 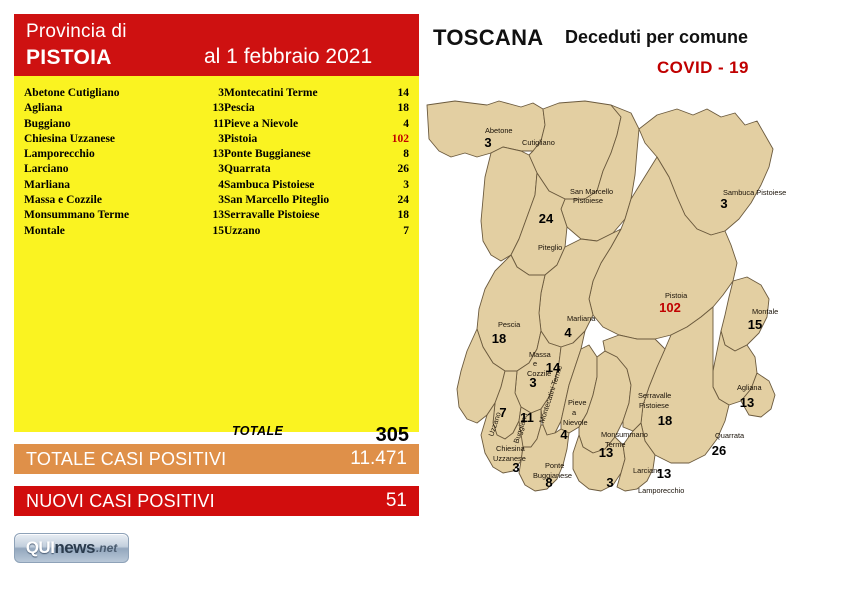 I want to click on covid-label: COVID - 19, so click(x=703, y=67).